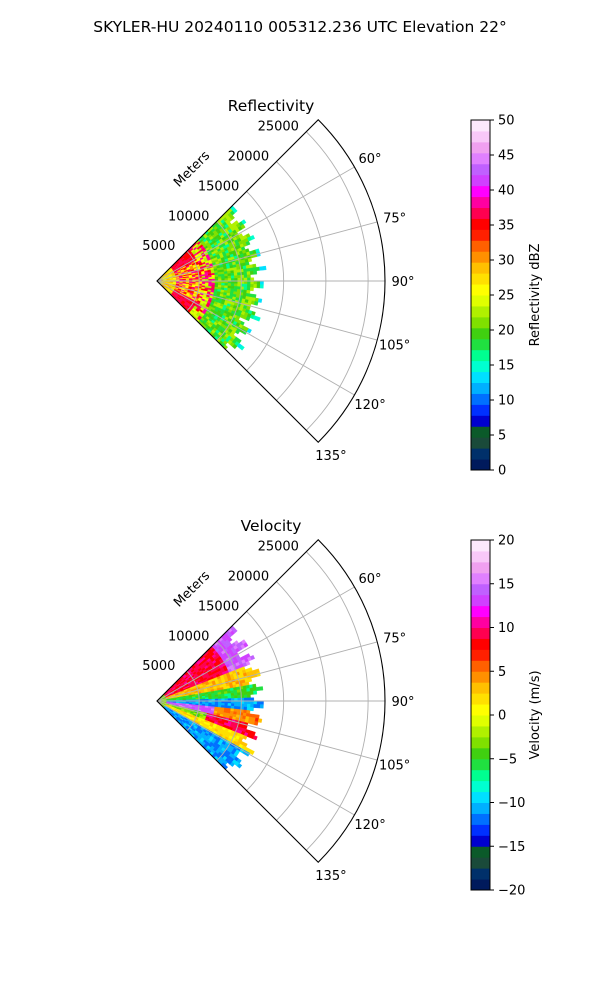 The width and height of the screenshot is (600, 1004). What do you see at coordinates (506, 226) in the screenshot?
I see `colorbar-tick-label: 35` at bounding box center [506, 226].